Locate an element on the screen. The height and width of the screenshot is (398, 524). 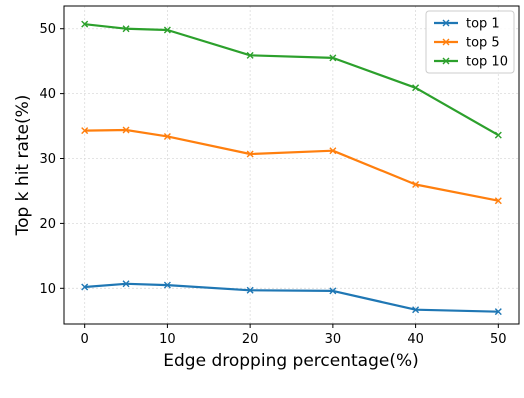
legend-label: top 1 is located at coordinates (483, 24).